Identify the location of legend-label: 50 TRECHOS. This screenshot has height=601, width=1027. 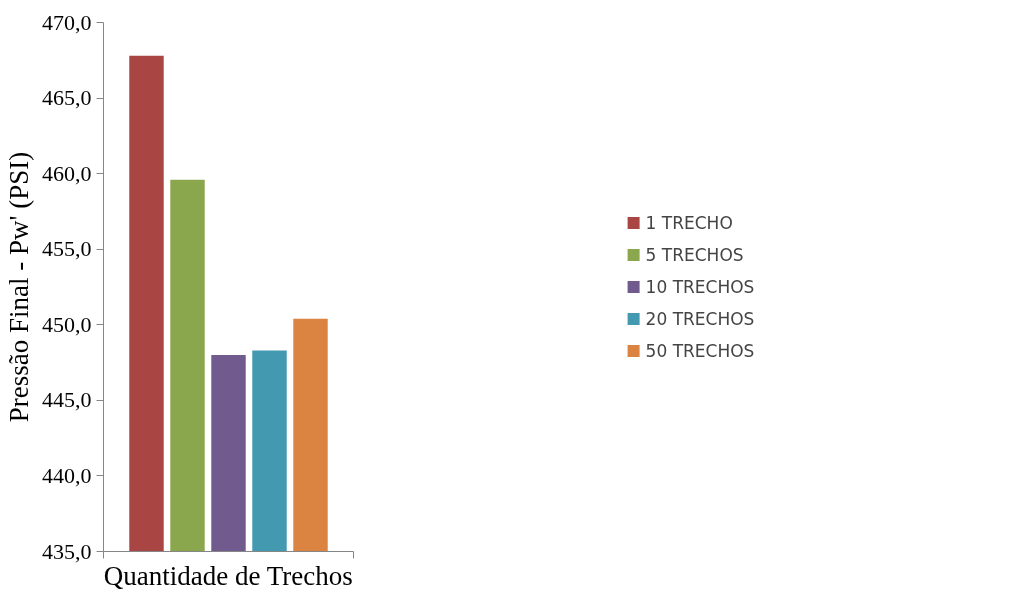
(700, 350).